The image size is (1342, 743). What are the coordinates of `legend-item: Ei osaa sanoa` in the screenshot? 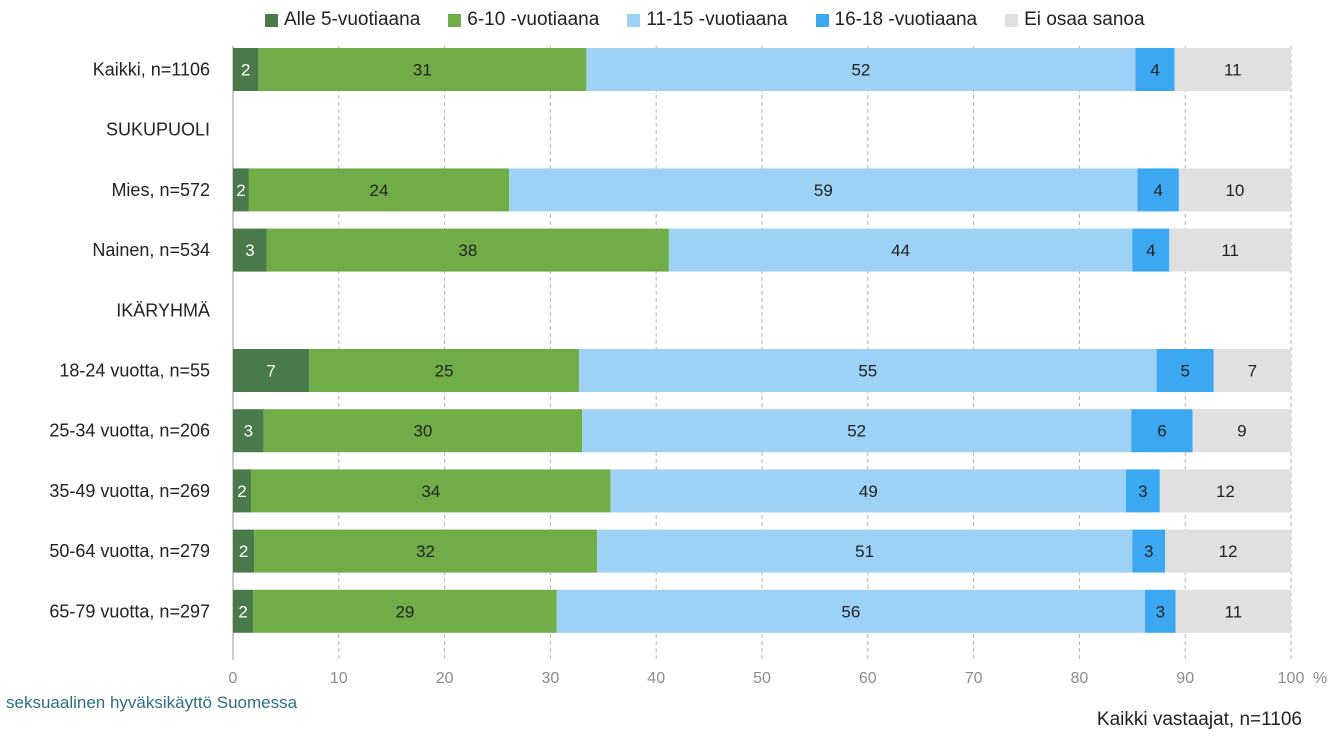 It's located at (1075, 20).